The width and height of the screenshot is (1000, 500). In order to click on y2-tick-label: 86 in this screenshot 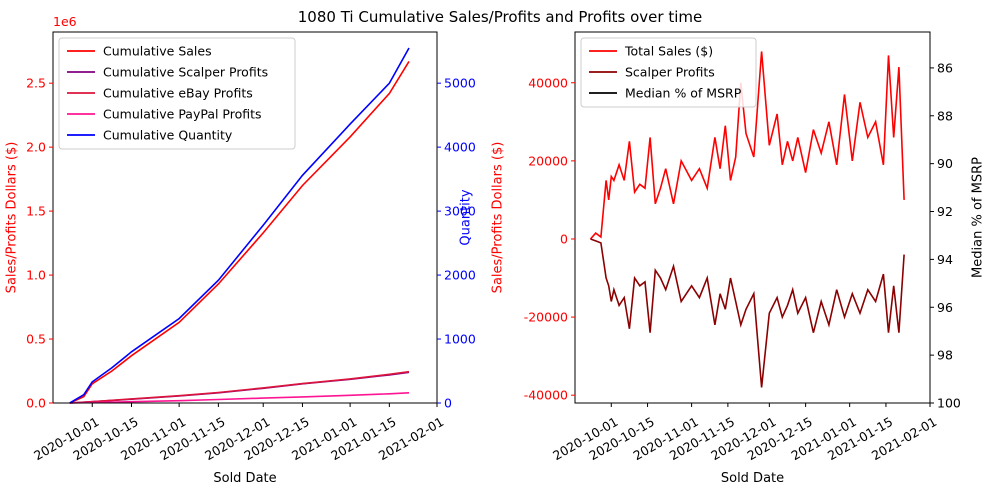, I will do `click(945, 67)`.